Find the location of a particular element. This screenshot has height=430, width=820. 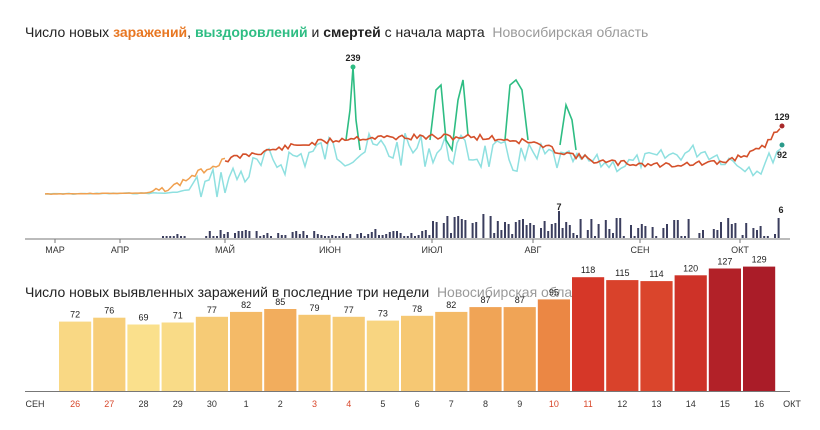

recoveries-last-label: 92 is located at coordinates (782, 155).